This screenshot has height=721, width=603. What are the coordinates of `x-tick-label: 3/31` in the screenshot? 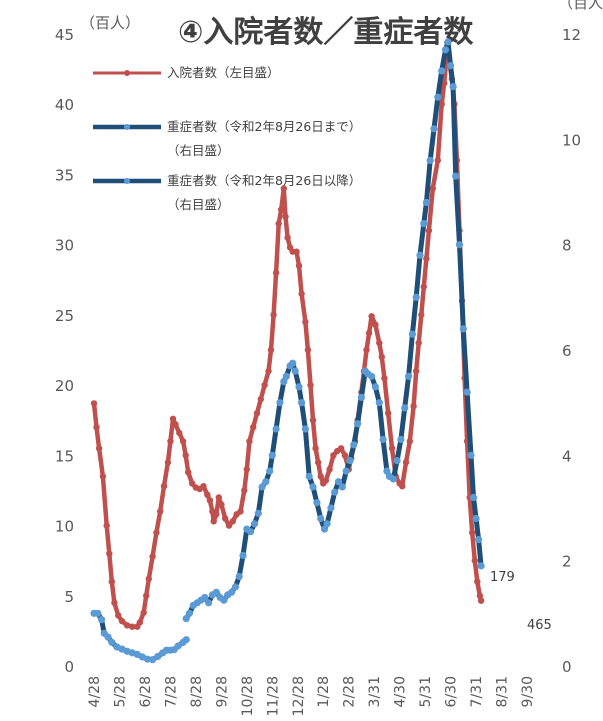 It's located at (375, 691).